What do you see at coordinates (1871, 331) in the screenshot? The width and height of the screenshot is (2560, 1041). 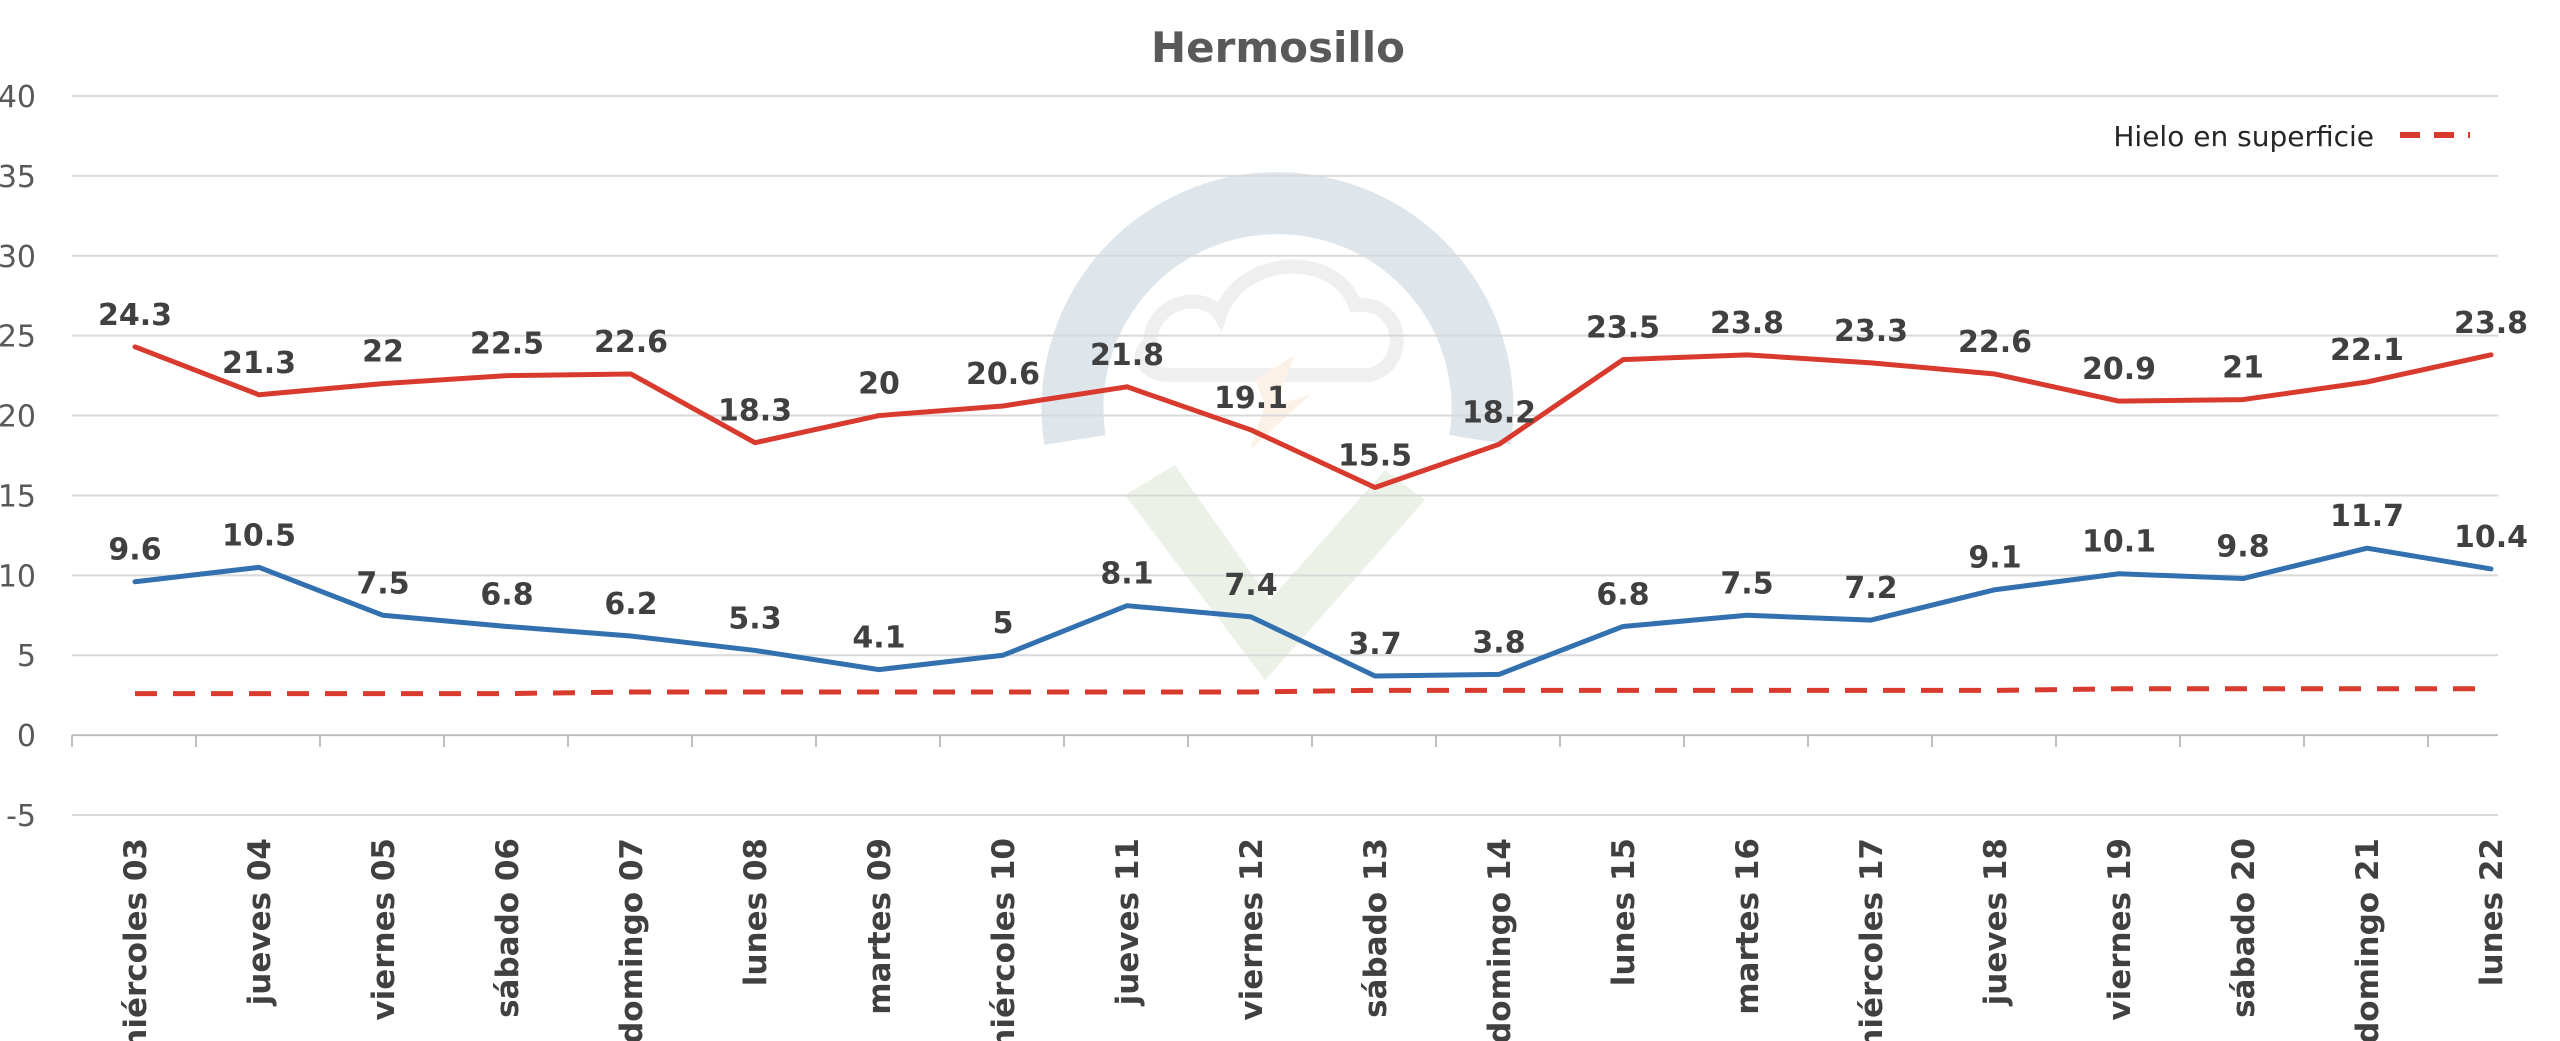 I see `data-label-series-0: 23.3` at bounding box center [1871, 331].